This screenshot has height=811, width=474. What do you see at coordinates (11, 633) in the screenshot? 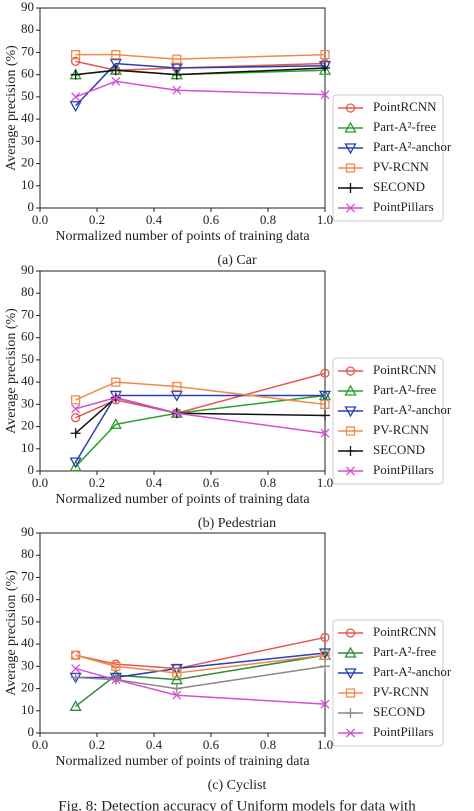
I see `y-axis-label: Average precision (%)` at bounding box center [11, 633].